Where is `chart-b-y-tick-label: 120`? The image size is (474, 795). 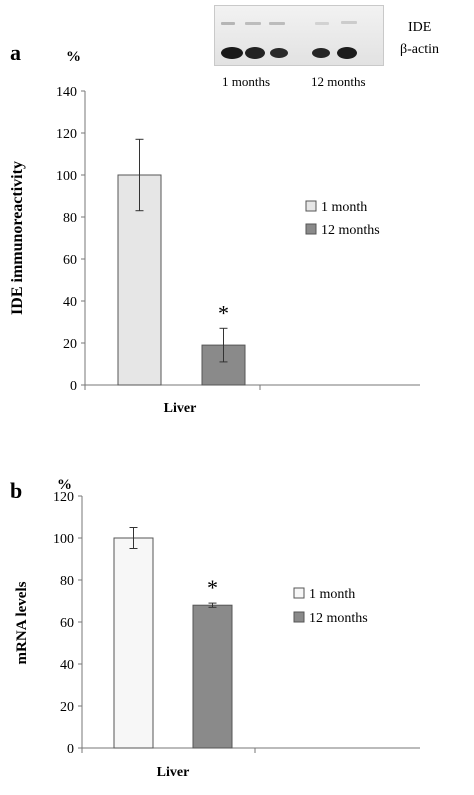 chart-b-y-tick-label: 120 is located at coordinates (63, 497).